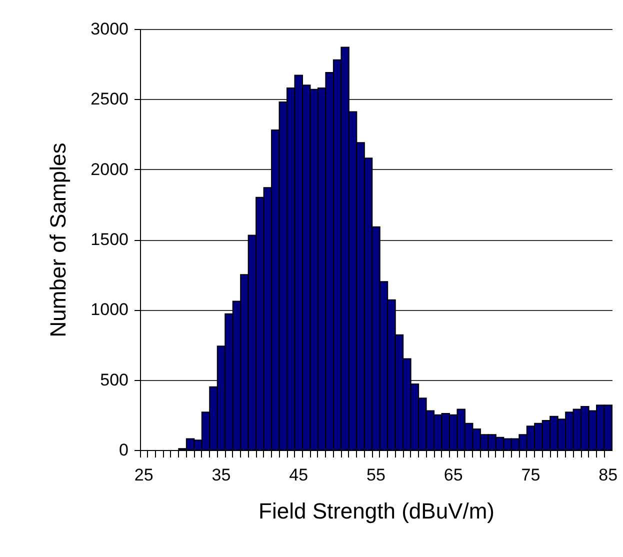 The height and width of the screenshot is (557, 623). What do you see at coordinates (109, 99) in the screenshot?
I see `y-tick-label: 2500` at bounding box center [109, 99].